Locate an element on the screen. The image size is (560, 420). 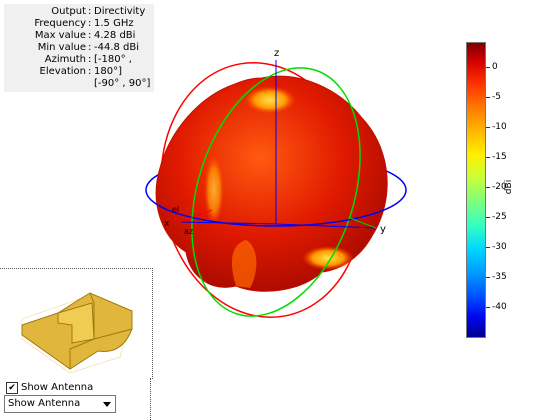
info-key: Frequency is located at coordinates (60, 23).